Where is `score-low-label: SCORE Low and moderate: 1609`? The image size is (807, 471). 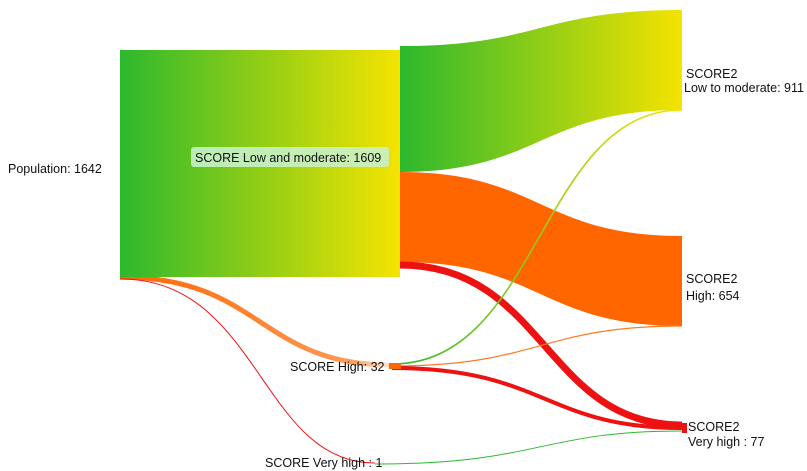 score-low-label: SCORE Low and moderate: 1609 is located at coordinates (288, 158).